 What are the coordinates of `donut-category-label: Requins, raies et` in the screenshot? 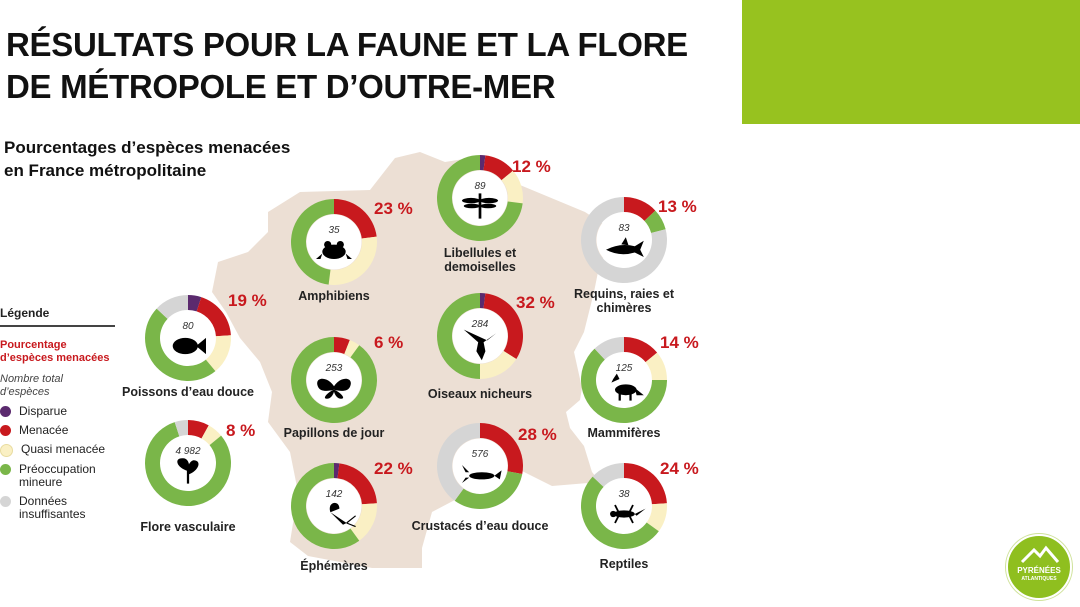 It's located at (624, 294).